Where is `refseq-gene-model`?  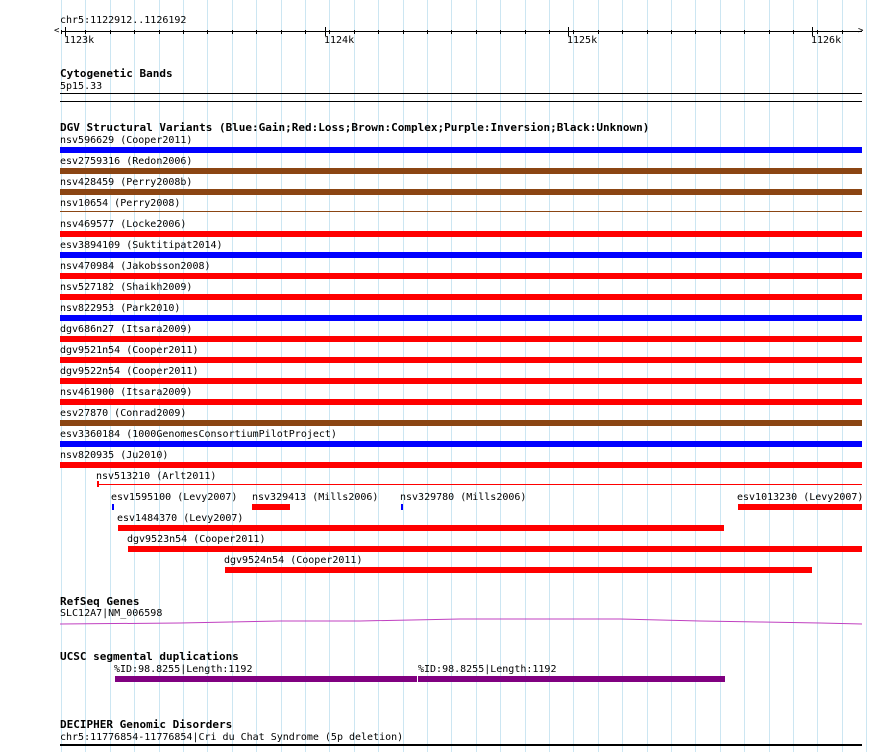 refseq-gene-model is located at coordinates (461, 623).